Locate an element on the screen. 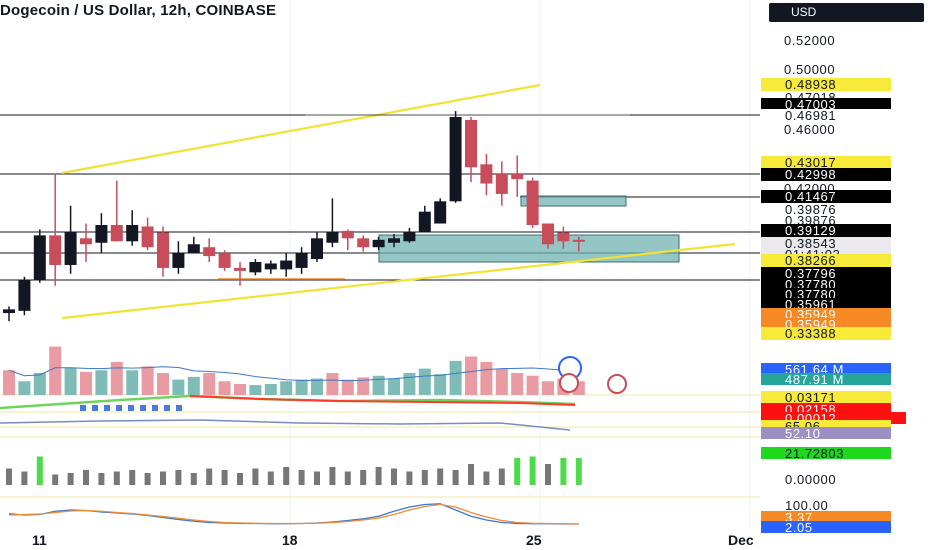  x-tick-label: 25 is located at coordinates (534, 540).